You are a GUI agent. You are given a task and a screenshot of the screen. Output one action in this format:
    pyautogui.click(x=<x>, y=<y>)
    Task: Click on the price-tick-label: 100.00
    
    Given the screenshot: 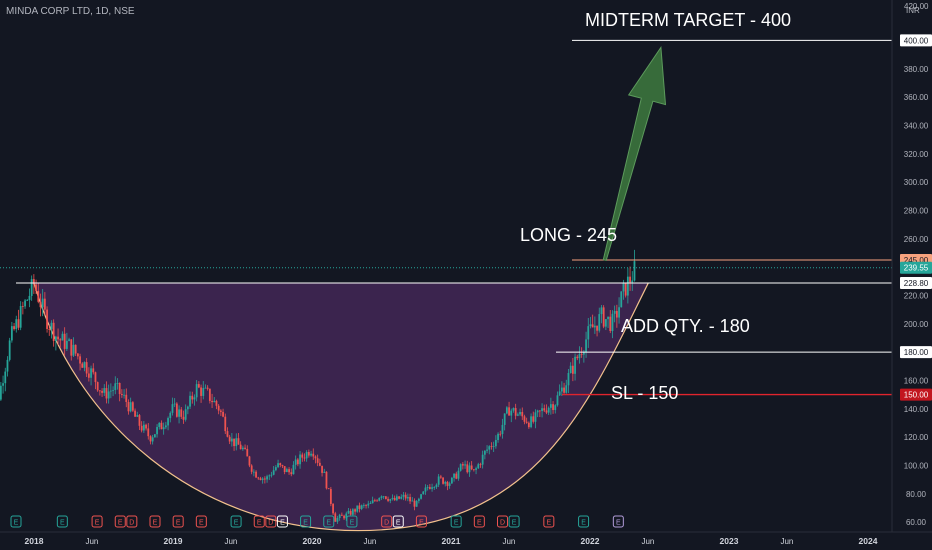 What is the action you would take?
    pyautogui.click(x=916, y=465)
    